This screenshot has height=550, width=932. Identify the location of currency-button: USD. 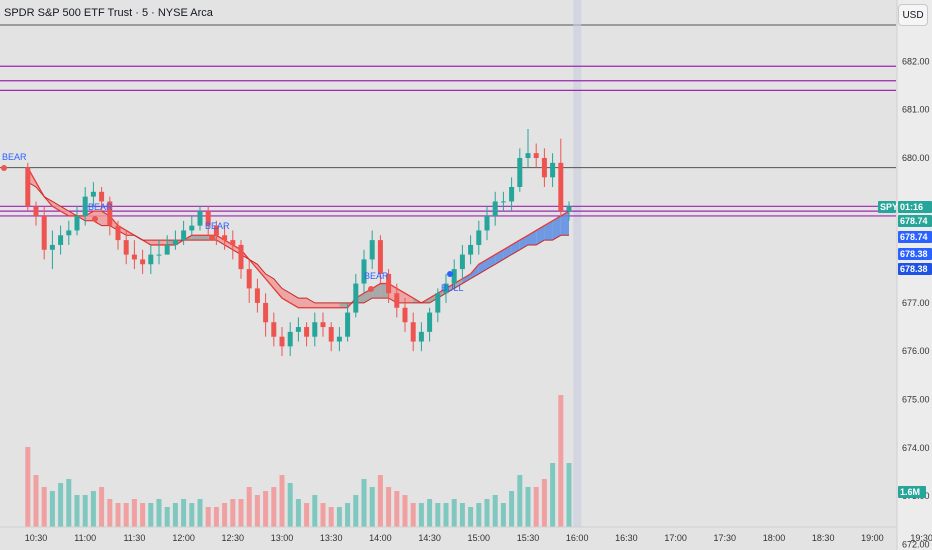
(913, 15).